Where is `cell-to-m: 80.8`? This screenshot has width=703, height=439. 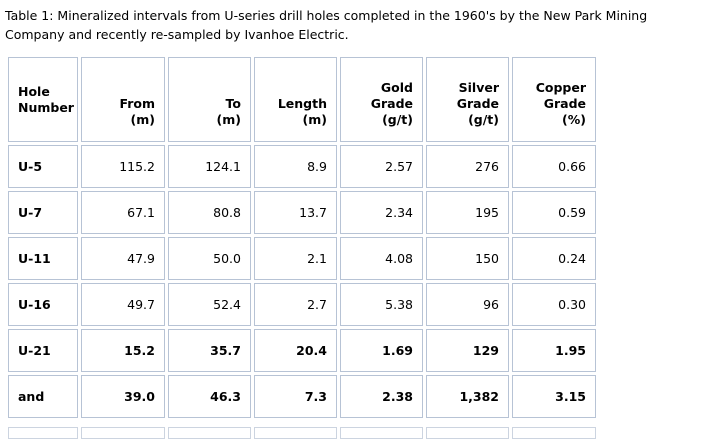
cell-to-m: 80.8 is located at coordinates (209, 212).